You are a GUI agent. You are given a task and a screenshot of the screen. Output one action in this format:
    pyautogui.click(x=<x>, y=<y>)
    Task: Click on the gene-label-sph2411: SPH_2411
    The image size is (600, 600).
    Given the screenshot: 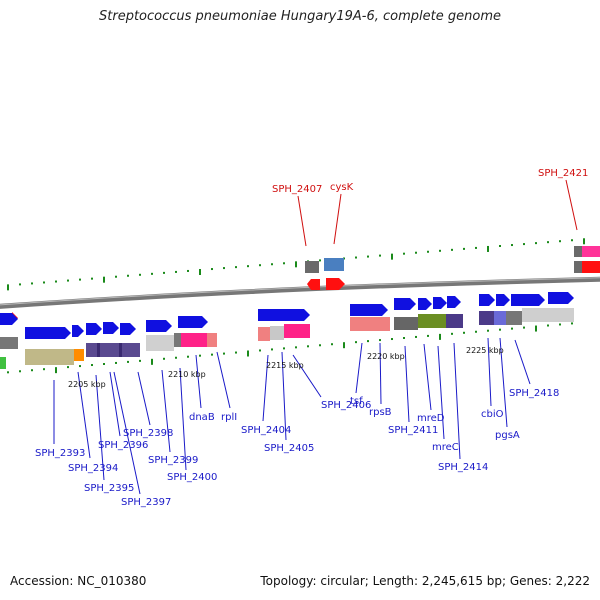 What is the action you would take?
    pyautogui.click(x=413, y=430)
    